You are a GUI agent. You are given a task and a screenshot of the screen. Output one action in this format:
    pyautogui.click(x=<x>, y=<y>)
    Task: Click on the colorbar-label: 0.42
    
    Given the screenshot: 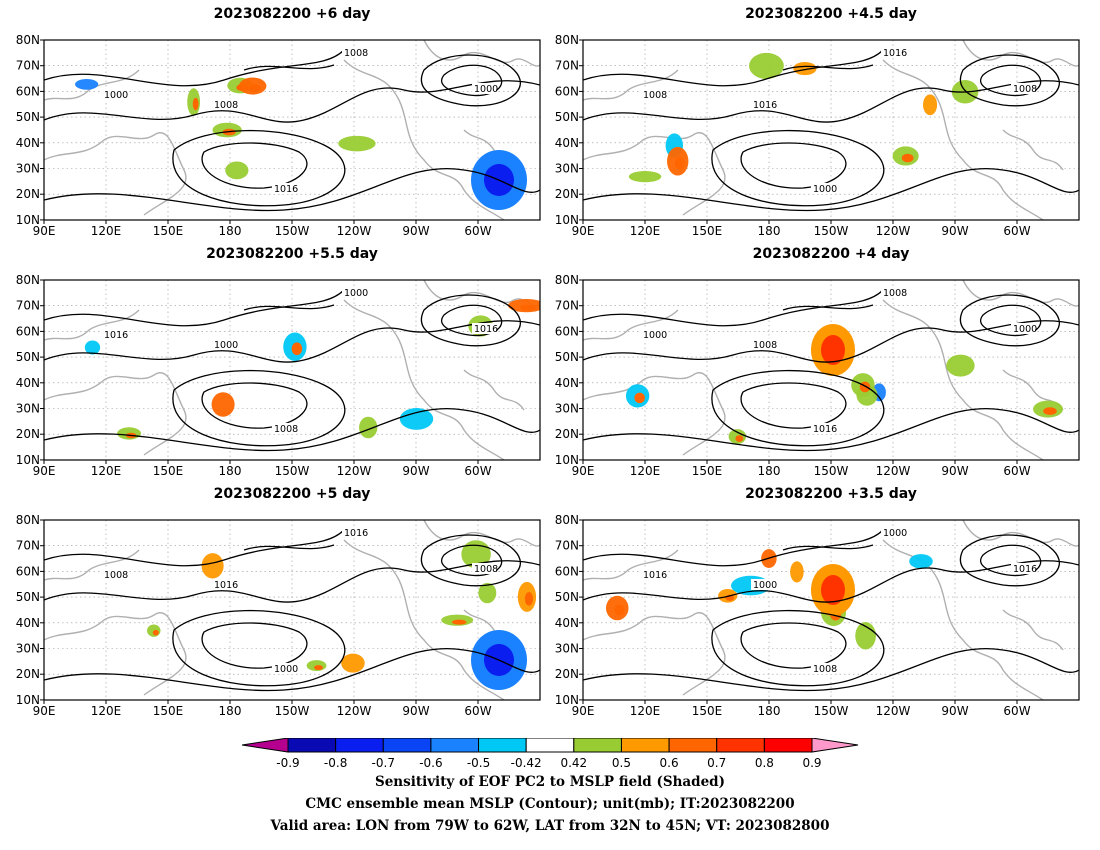 What is the action you would take?
    pyautogui.click(x=573, y=763)
    